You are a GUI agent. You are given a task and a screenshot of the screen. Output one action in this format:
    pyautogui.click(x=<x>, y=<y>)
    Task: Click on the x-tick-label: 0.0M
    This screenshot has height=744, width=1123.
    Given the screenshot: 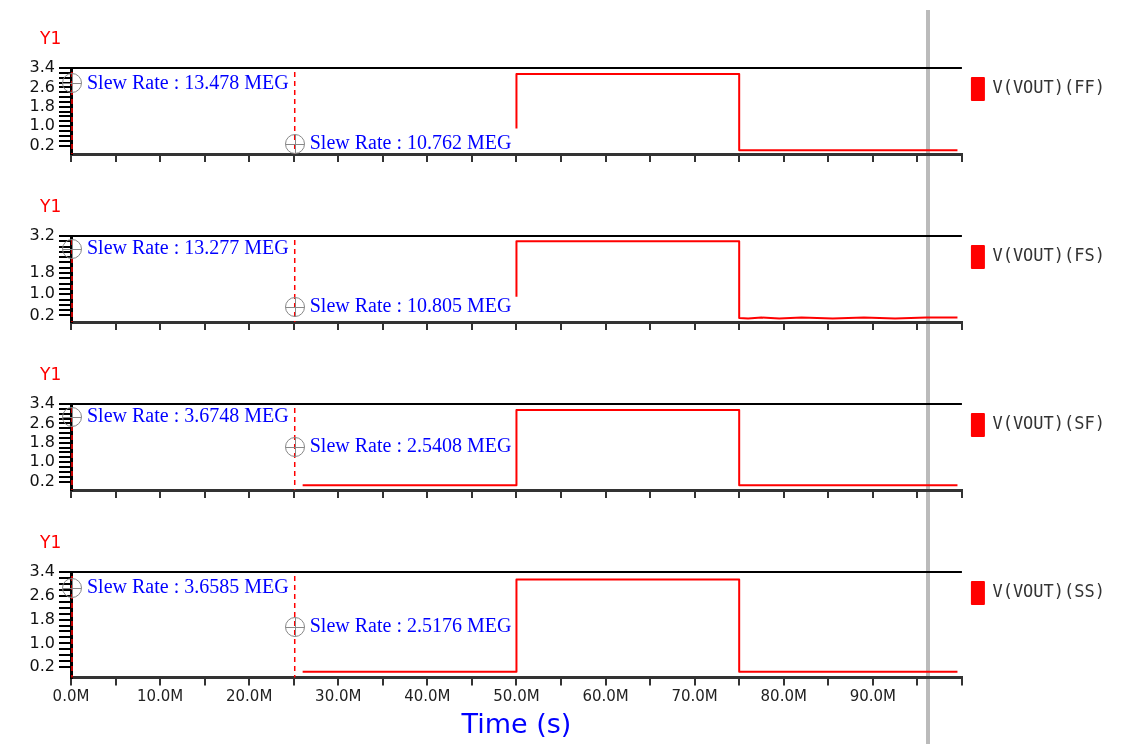 What is the action you would take?
    pyautogui.click(x=71, y=696)
    